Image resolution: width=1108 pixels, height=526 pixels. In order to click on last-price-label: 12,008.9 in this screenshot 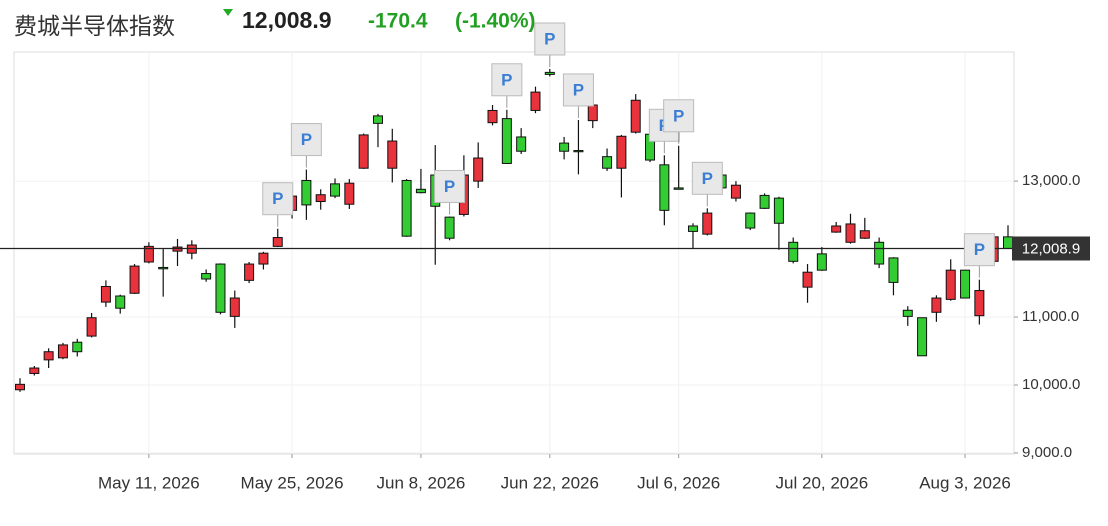, I will do `click(1051, 248)`.